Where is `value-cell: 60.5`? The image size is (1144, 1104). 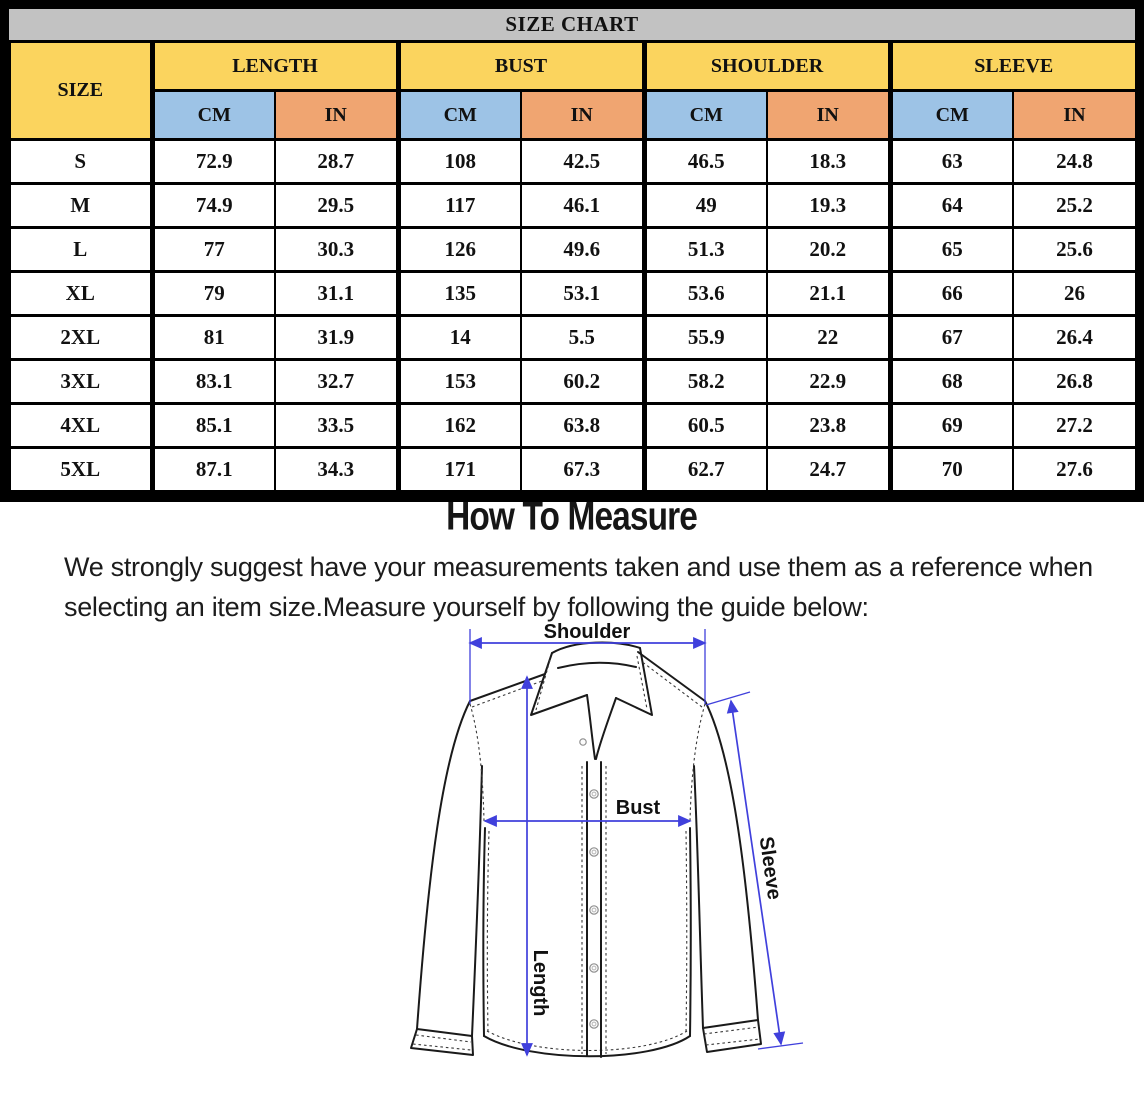 value-cell: 60.5 is located at coordinates (706, 425).